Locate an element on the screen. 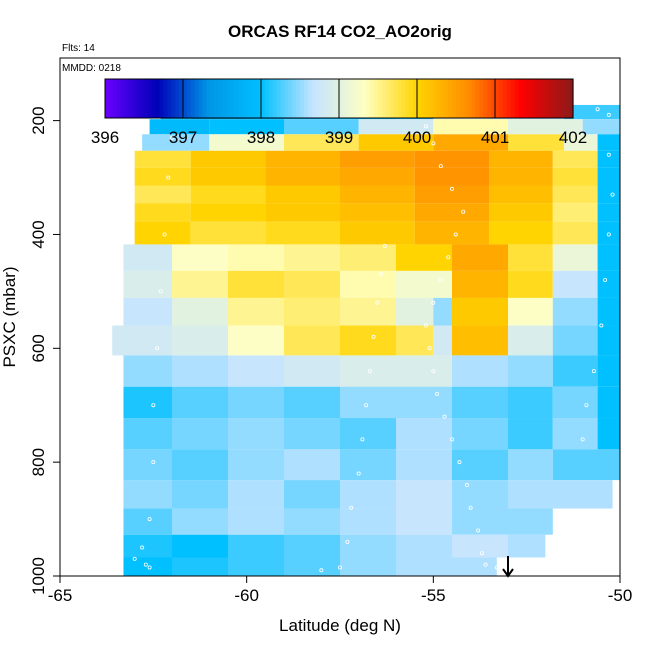 Image resolution: width=650 pixels, height=650 pixels. x-axis-label: Latitude (deg N) is located at coordinates (340, 625).